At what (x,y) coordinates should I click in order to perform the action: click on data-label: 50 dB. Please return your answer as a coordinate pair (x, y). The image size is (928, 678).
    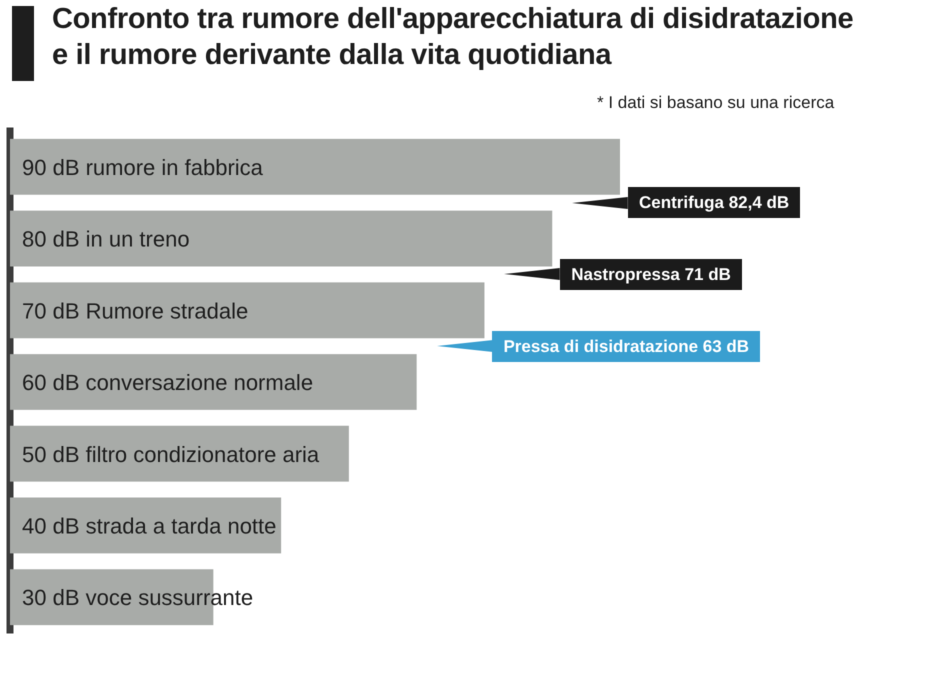
    Looking at the image, I should click on (51, 454).